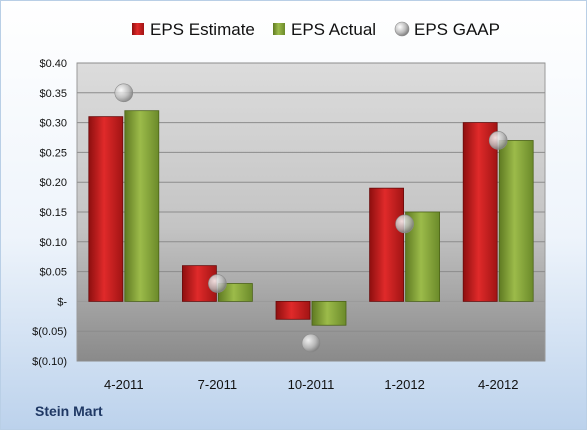  Describe the element at coordinates (49, 332) in the screenshot. I see `y-tick-label: $(0.05)` at that location.